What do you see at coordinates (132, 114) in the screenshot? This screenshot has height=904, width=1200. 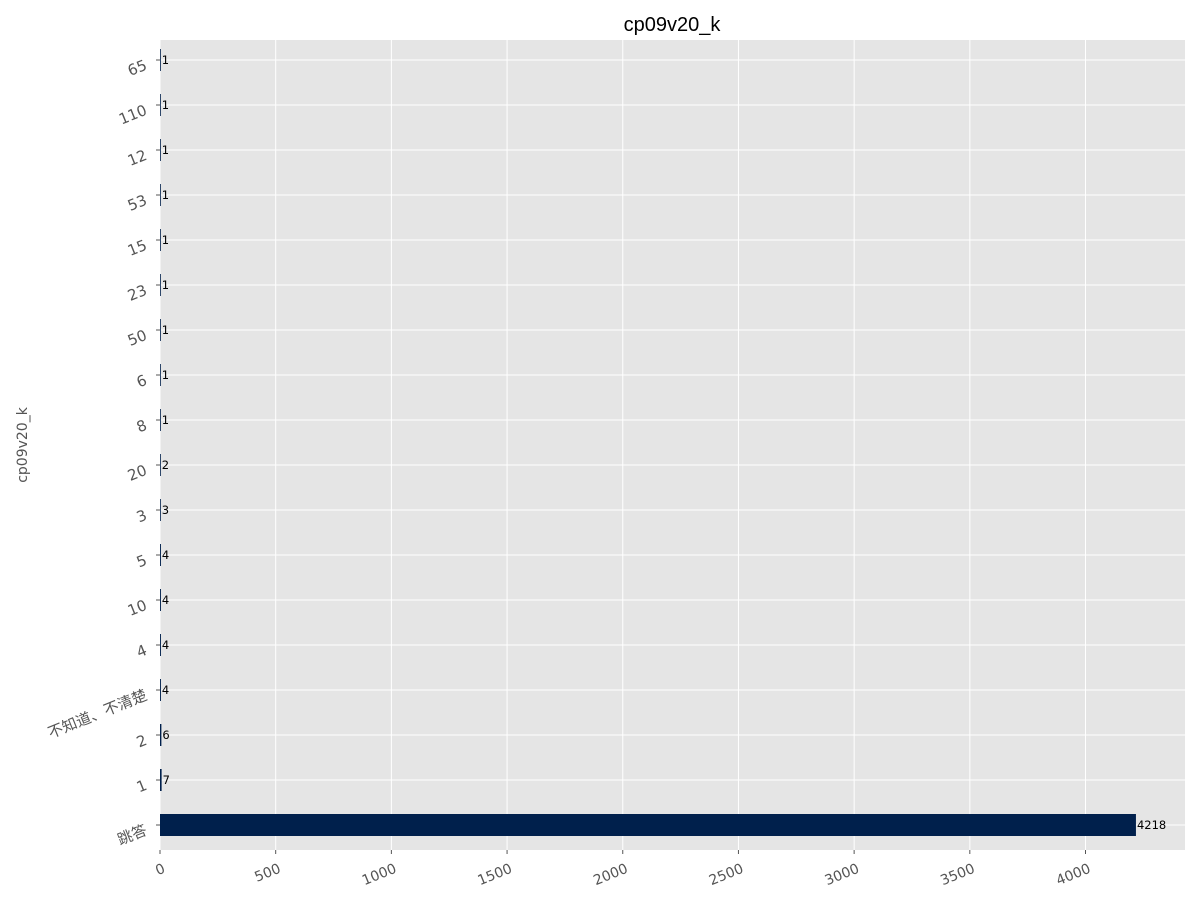 I see `y-tick-label: 110` at bounding box center [132, 114].